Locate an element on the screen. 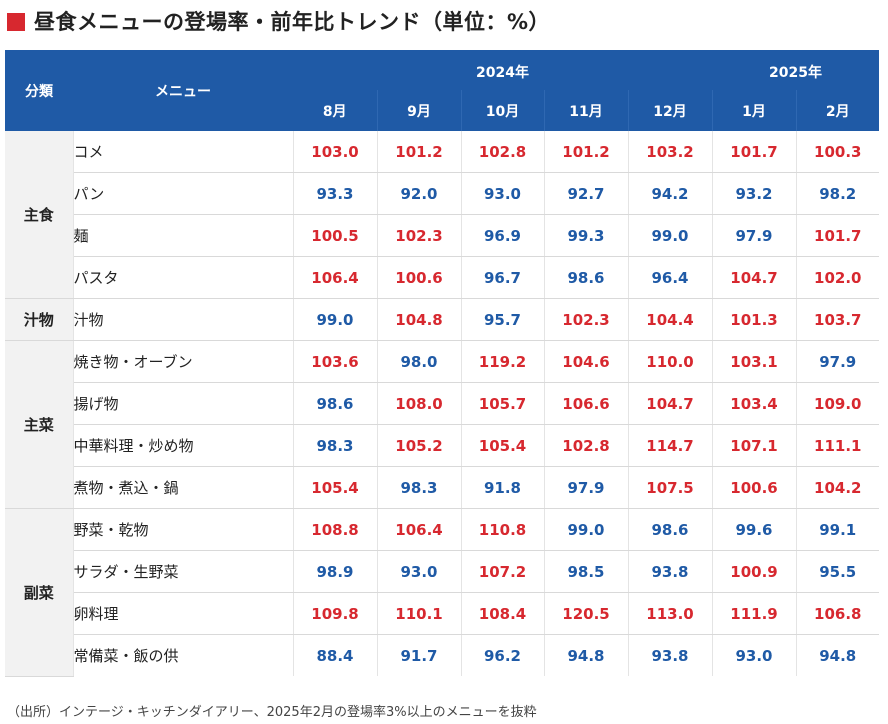 The image size is (888, 724). menu-cell: 煮物・煮込・鍋 is located at coordinates (183, 487).